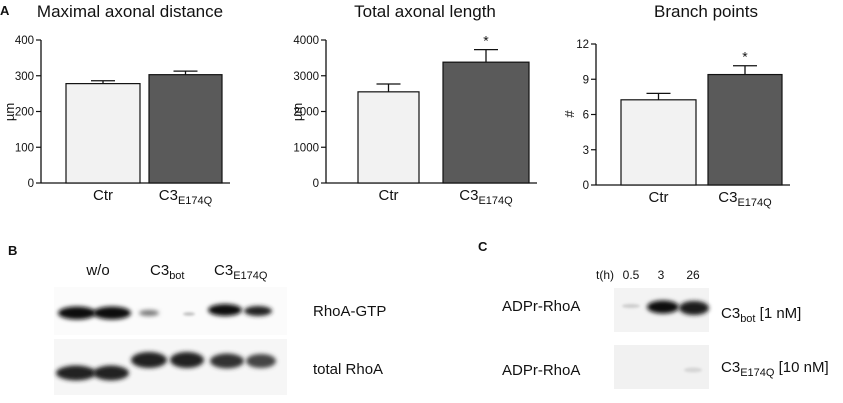 This screenshot has height=403, width=843. I want to click on time-label: 0.5, so click(631, 275).